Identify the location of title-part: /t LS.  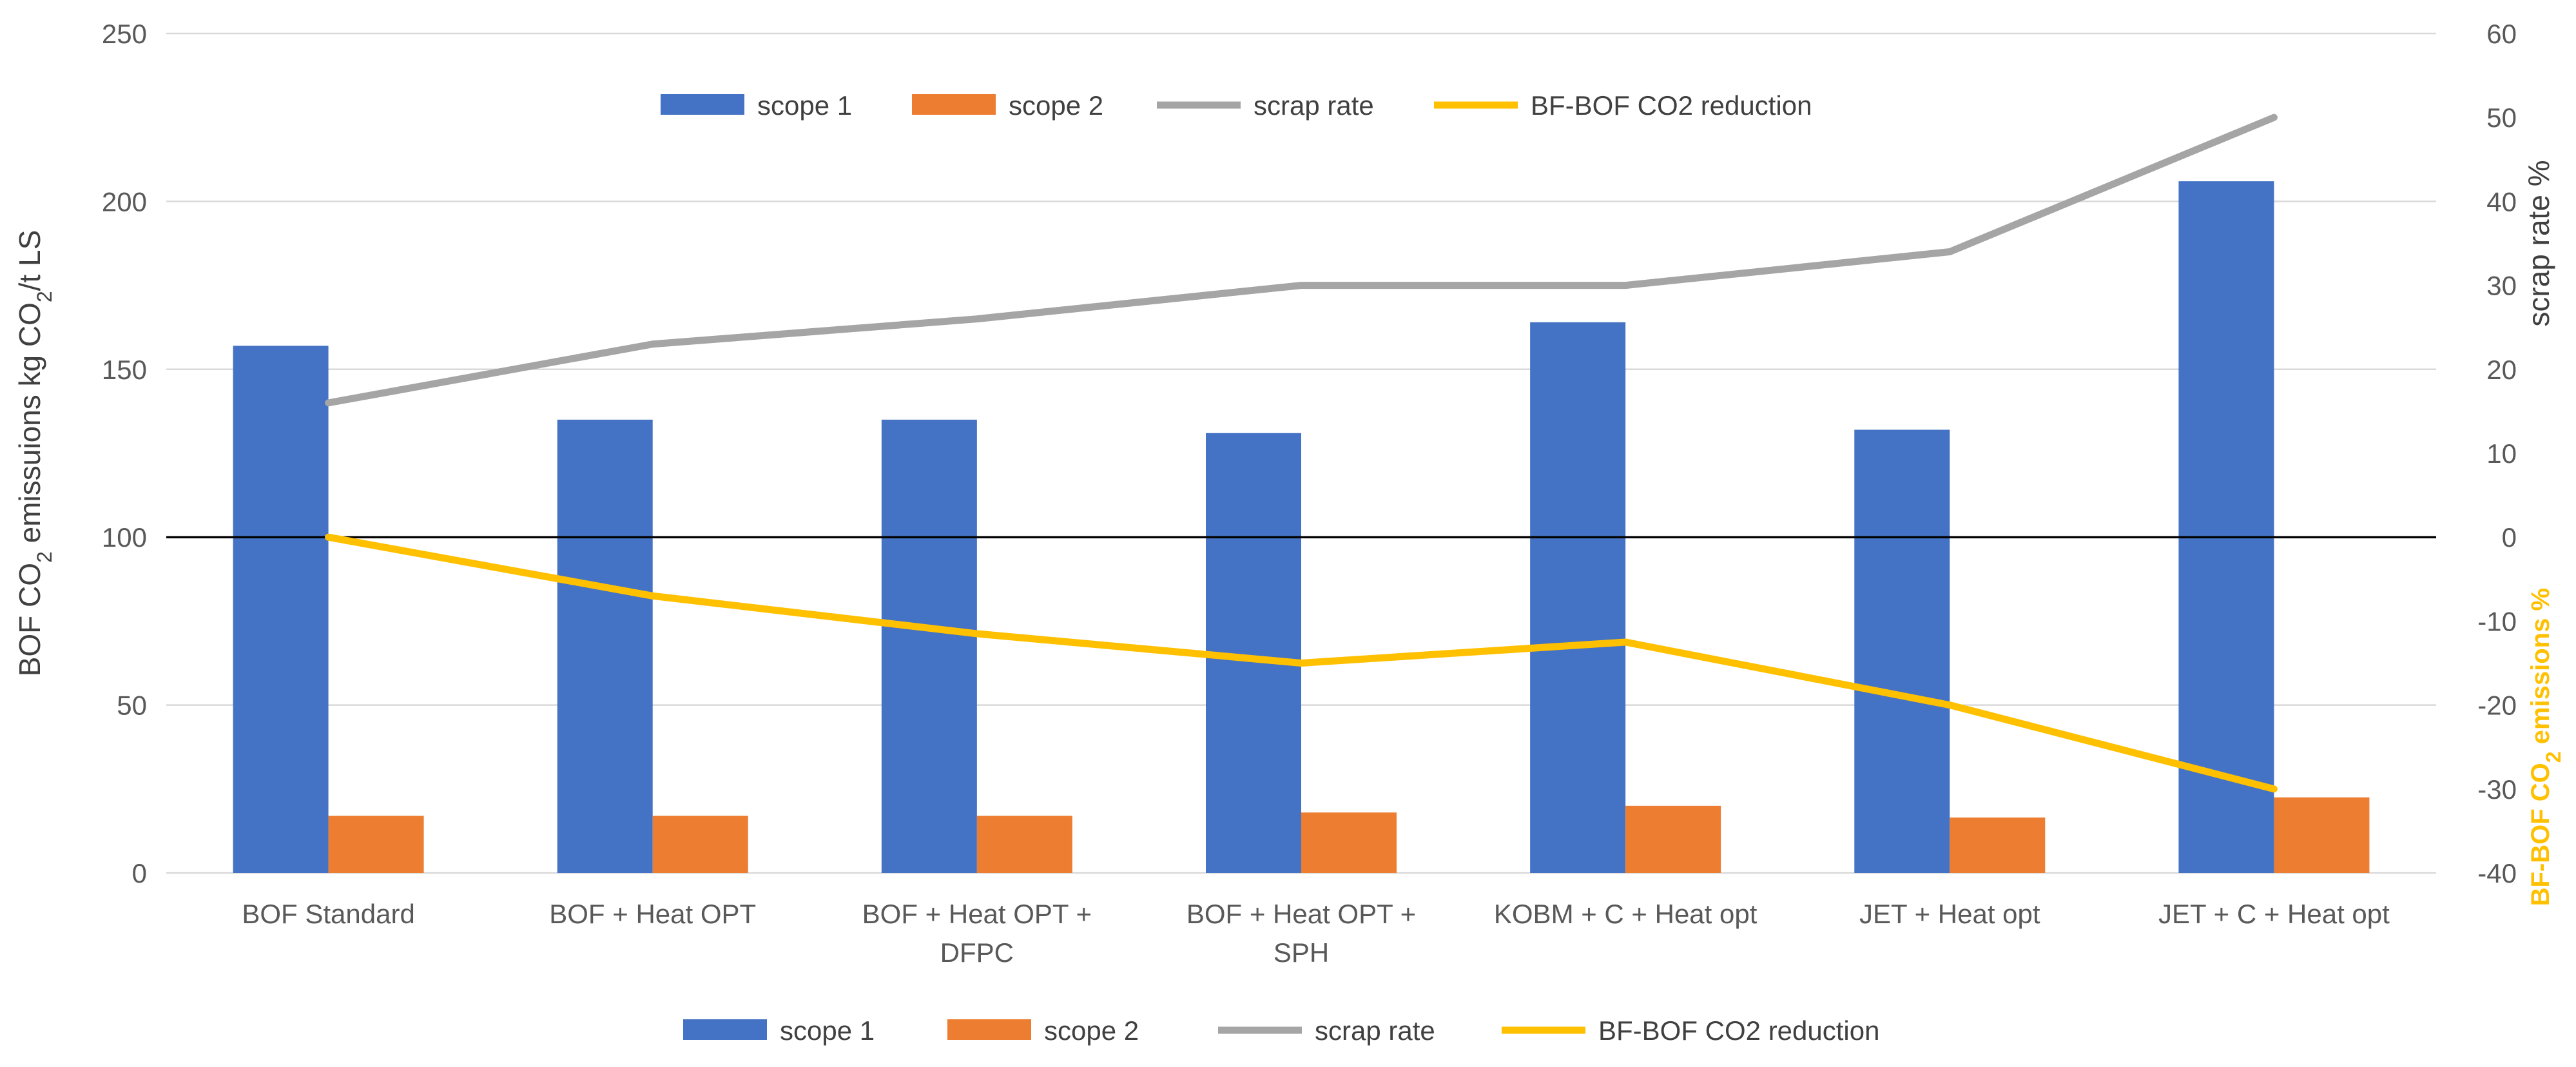
(29, 260).